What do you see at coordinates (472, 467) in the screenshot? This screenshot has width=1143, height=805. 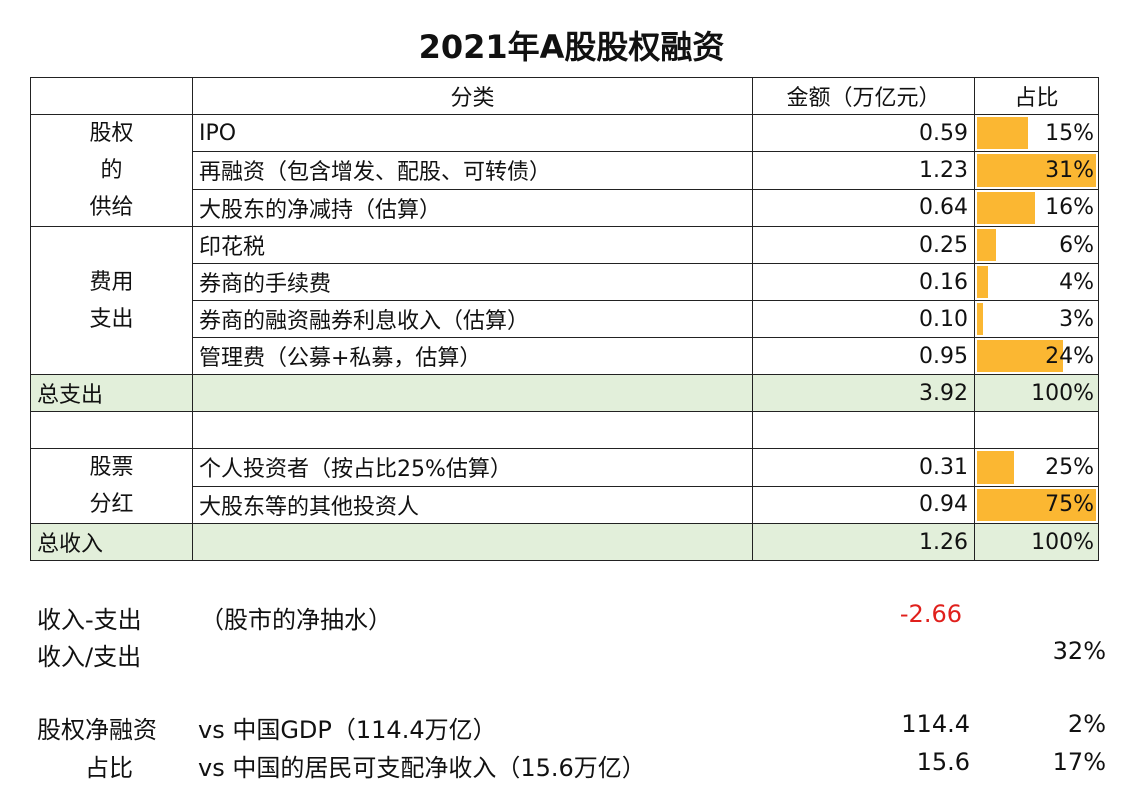 I see `category-name: 个人投资者（按占比25%估算）` at bounding box center [472, 467].